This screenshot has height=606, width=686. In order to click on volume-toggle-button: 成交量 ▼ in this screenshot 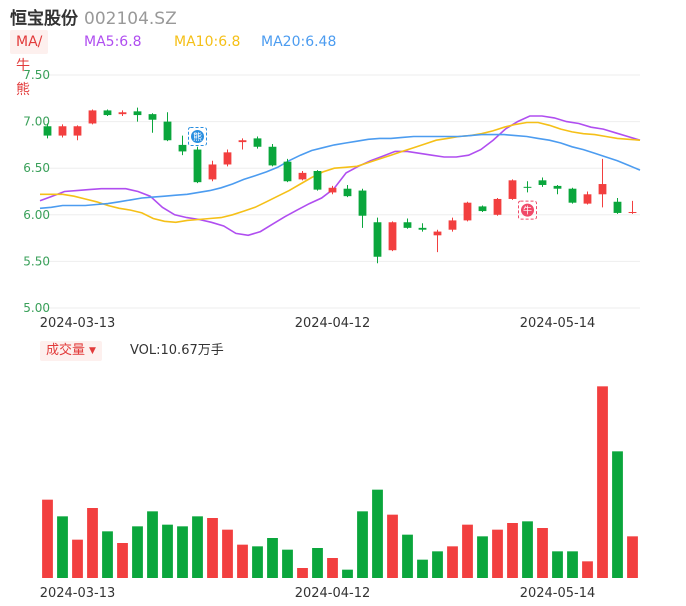, I will do `click(71, 351)`.